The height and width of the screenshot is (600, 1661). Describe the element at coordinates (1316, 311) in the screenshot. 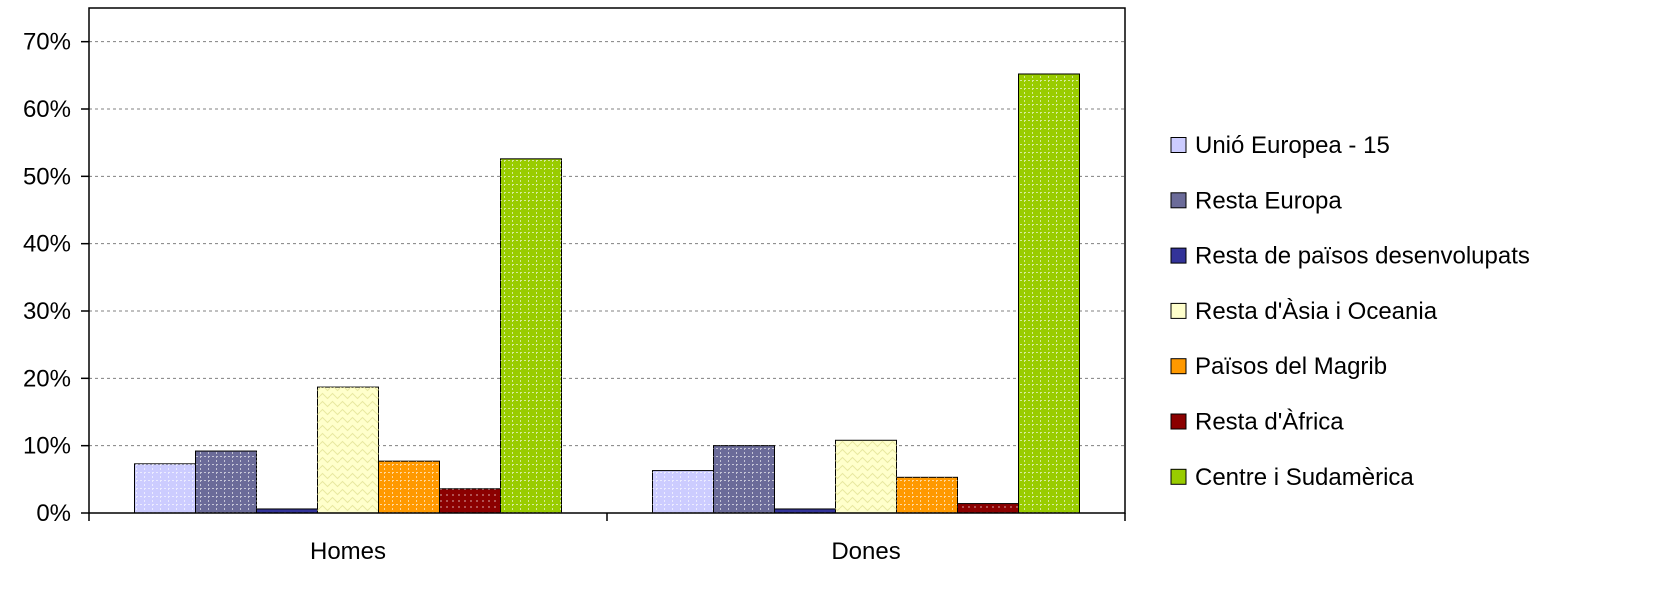

I see `legend-label: Resta d'Àsia i Oceania` at that location.